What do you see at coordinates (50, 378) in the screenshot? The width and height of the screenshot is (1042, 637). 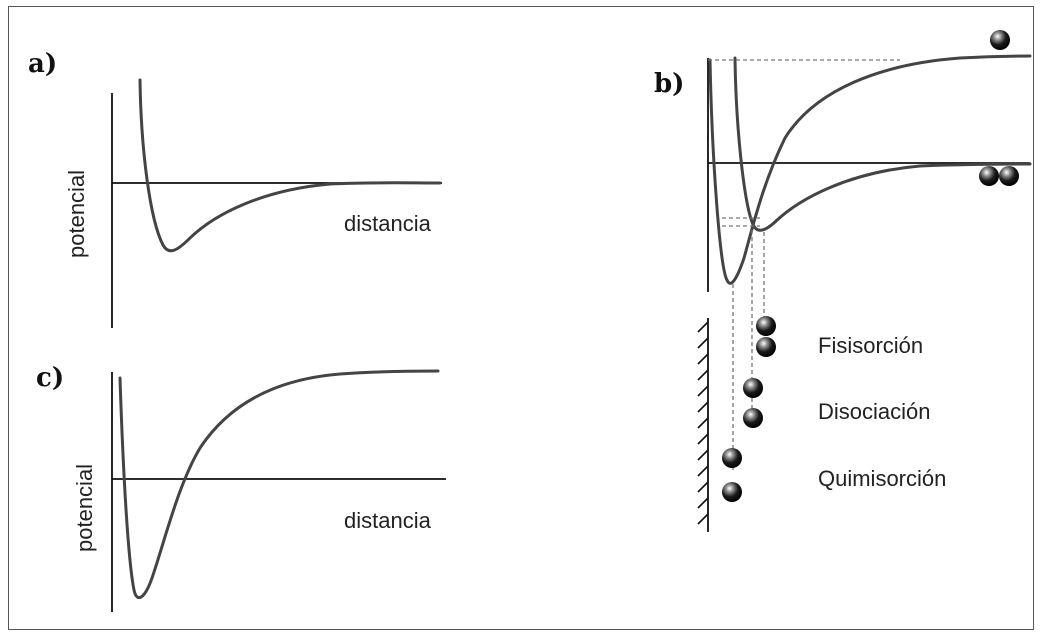 I see `panel-c-letter: c)` at bounding box center [50, 378].